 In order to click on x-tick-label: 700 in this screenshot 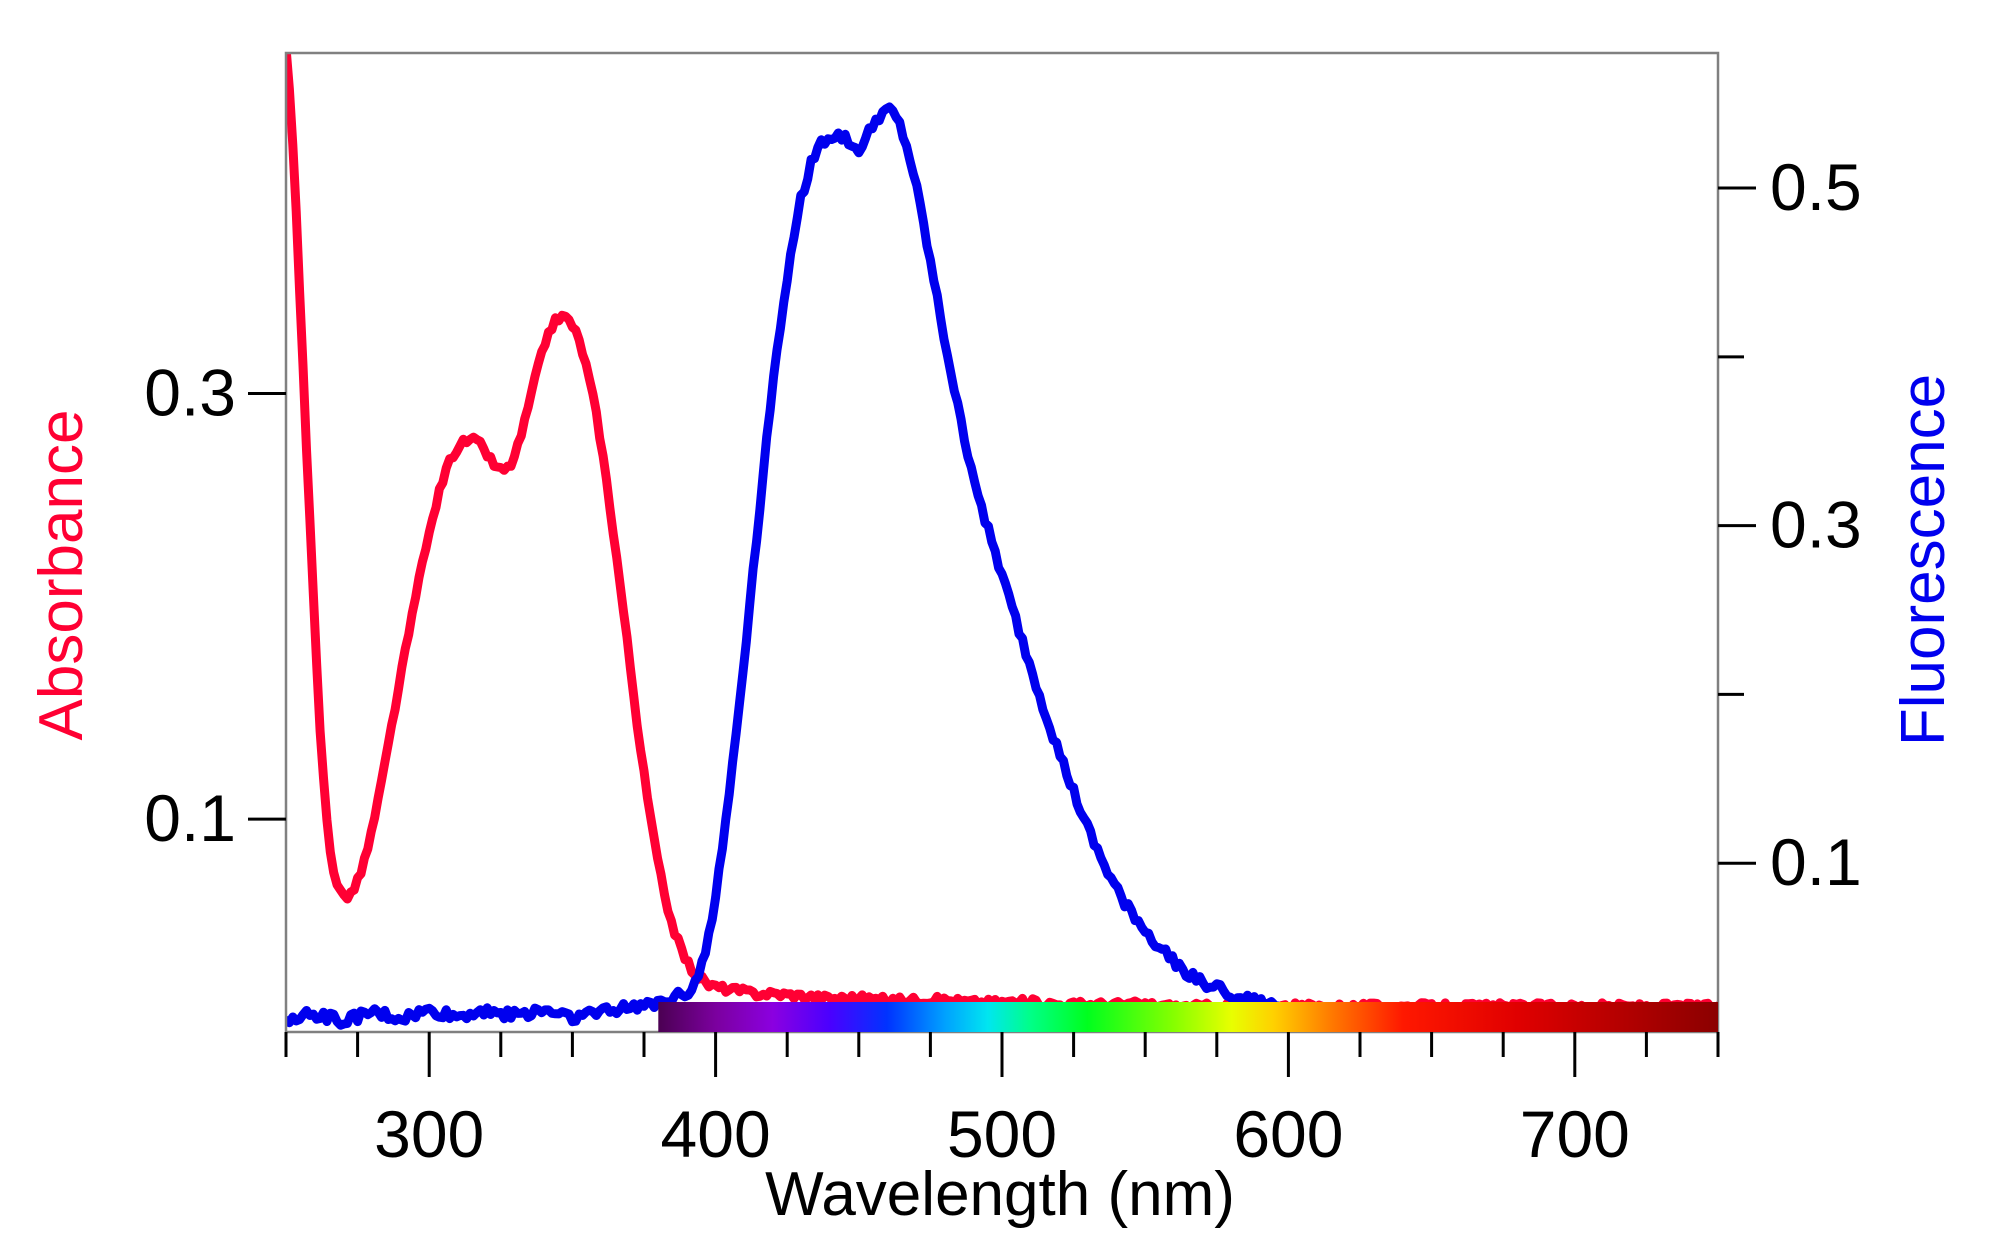, I will do `click(1575, 1134)`.